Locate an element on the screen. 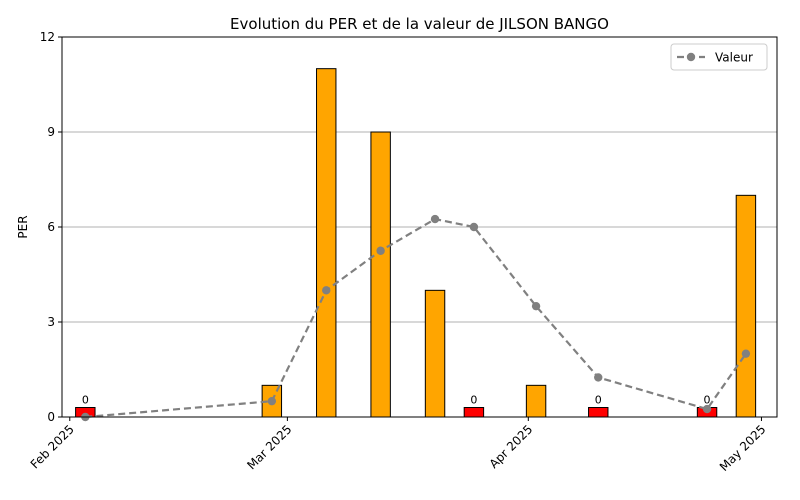 The height and width of the screenshot is (500, 800). legend-box is located at coordinates (719, 57).